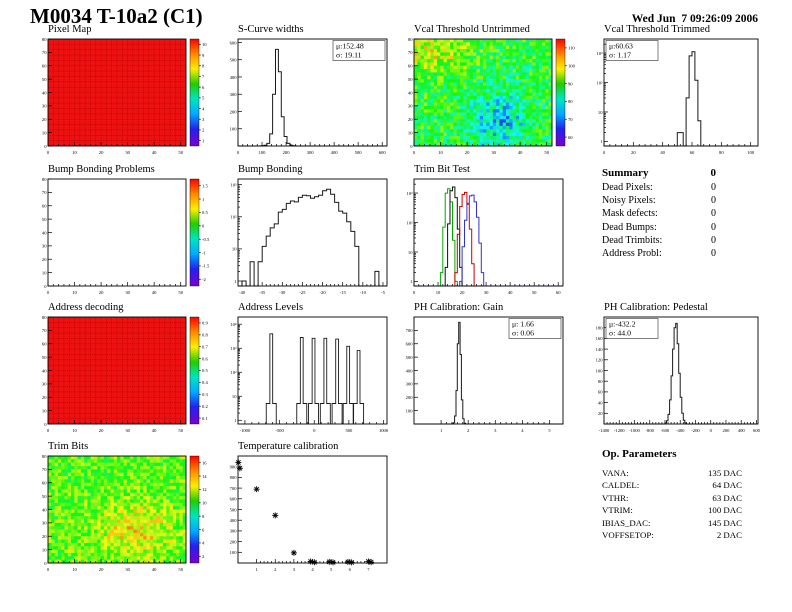 The width and height of the screenshot is (792, 612). Describe the element at coordinates (203, 55) in the screenshot. I see `svg-text: 9` at that location.